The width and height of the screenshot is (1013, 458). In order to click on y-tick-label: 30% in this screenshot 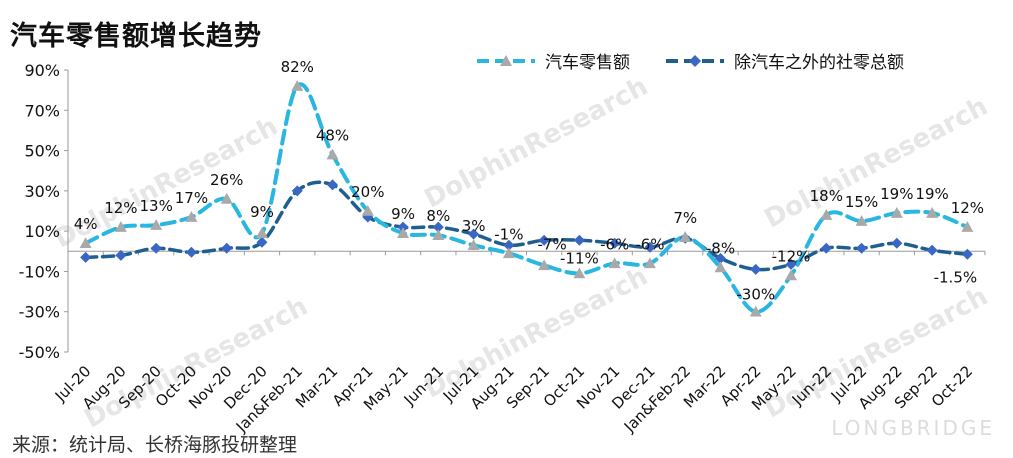, I will do `click(42, 191)`.